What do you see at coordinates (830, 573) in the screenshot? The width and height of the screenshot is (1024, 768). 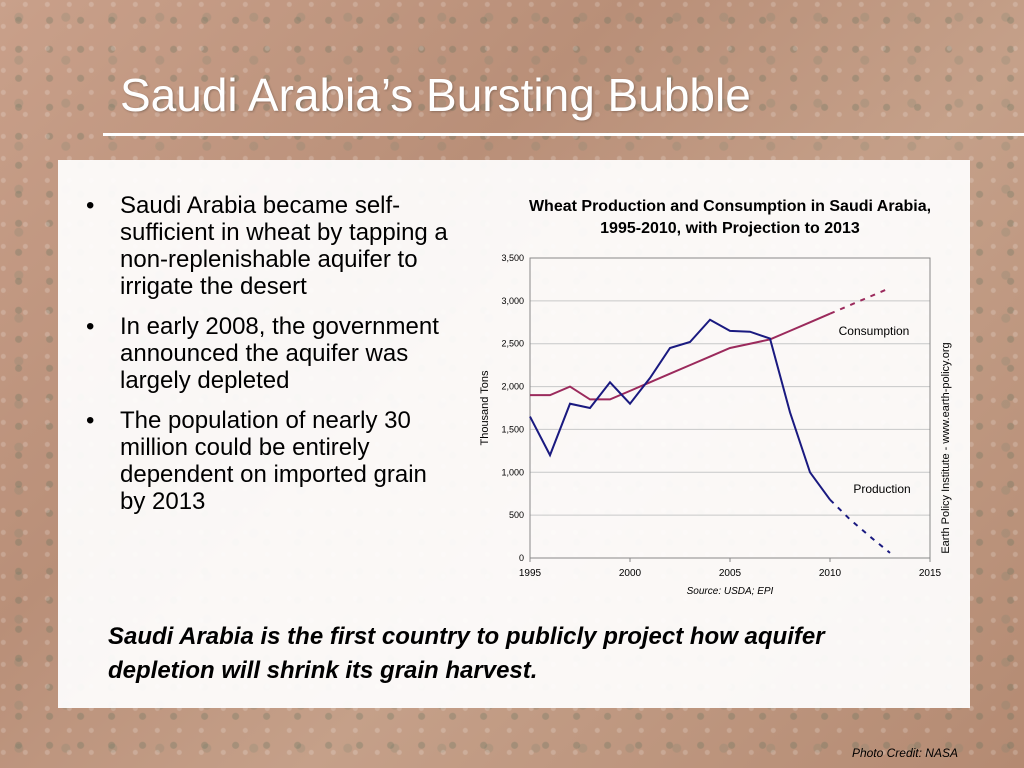 I see `x-tick-label: 2010` at bounding box center [830, 573].